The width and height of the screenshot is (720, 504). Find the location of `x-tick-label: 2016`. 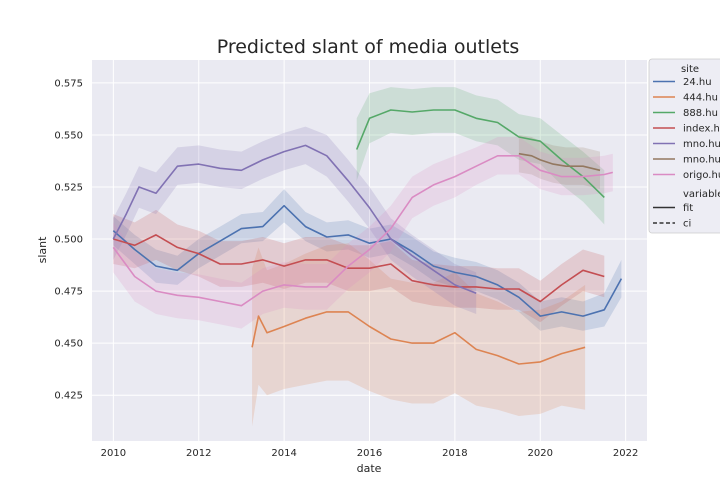

x-tick-label: 2016 is located at coordinates (369, 453).